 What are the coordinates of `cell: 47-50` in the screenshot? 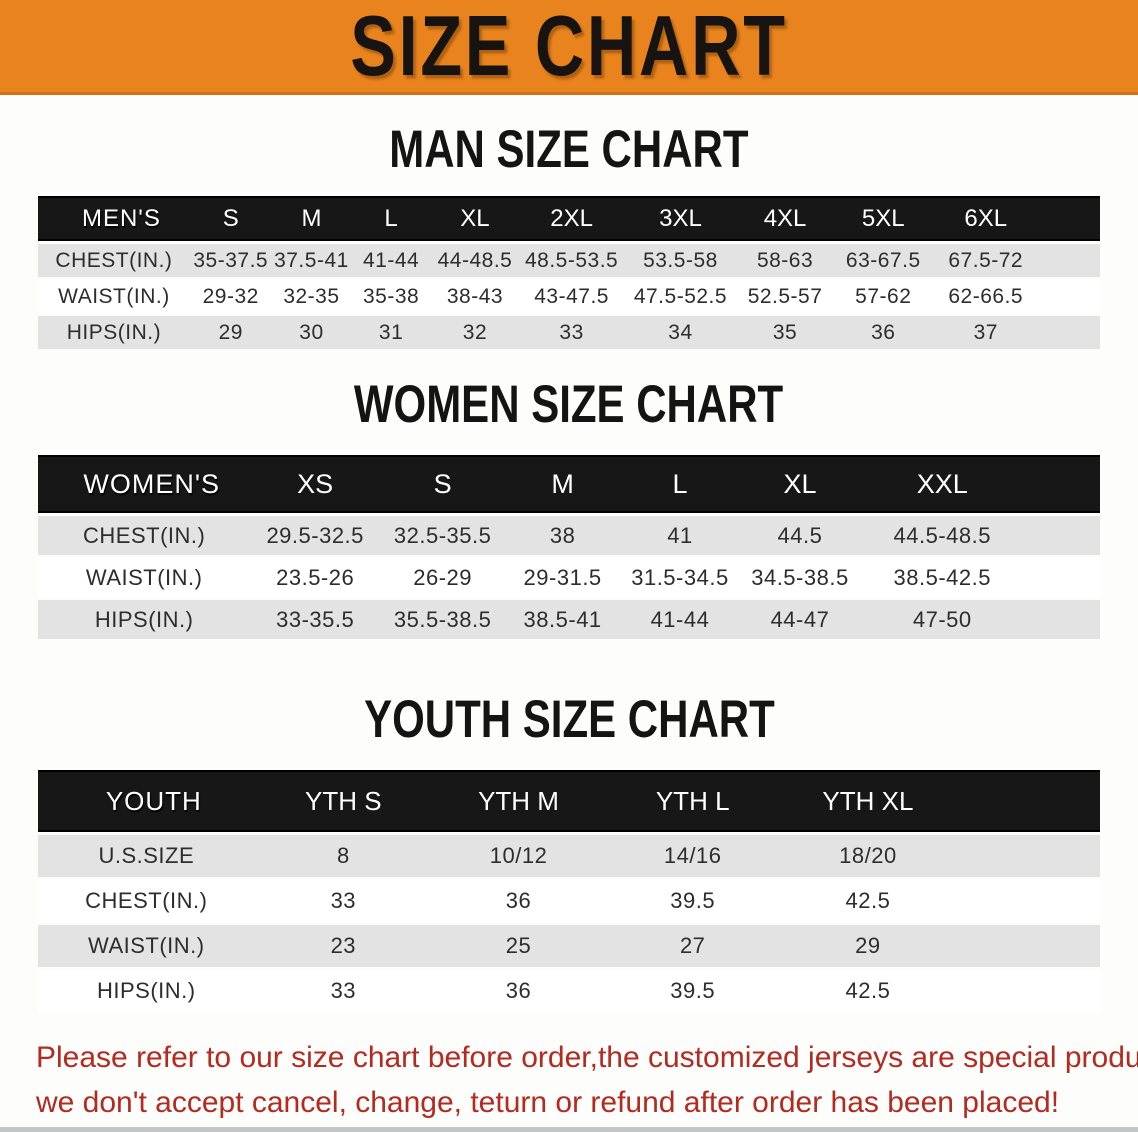 It's located at (942, 619).